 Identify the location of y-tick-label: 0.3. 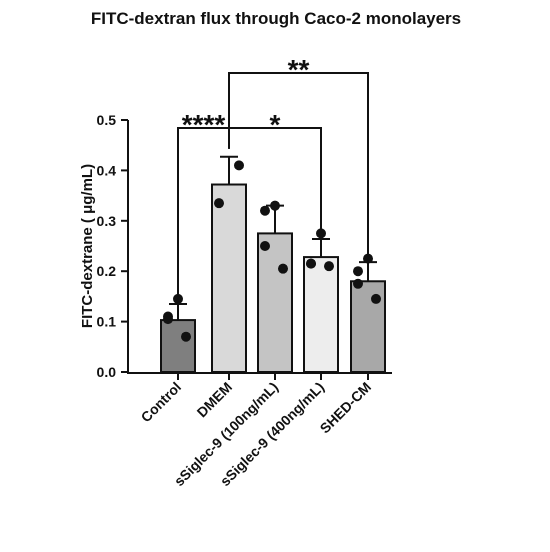
(107, 221).